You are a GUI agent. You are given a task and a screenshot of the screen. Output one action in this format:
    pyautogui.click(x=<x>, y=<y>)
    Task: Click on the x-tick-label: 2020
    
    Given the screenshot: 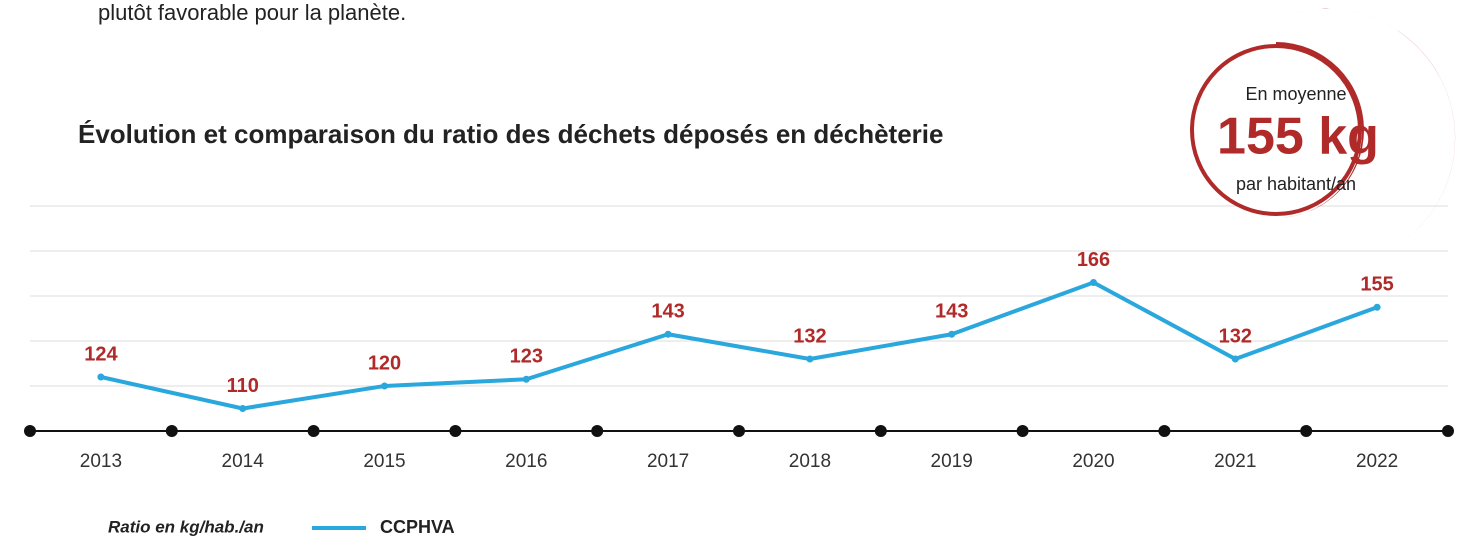 What is the action you would take?
    pyautogui.click(x=1093, y=461)
    